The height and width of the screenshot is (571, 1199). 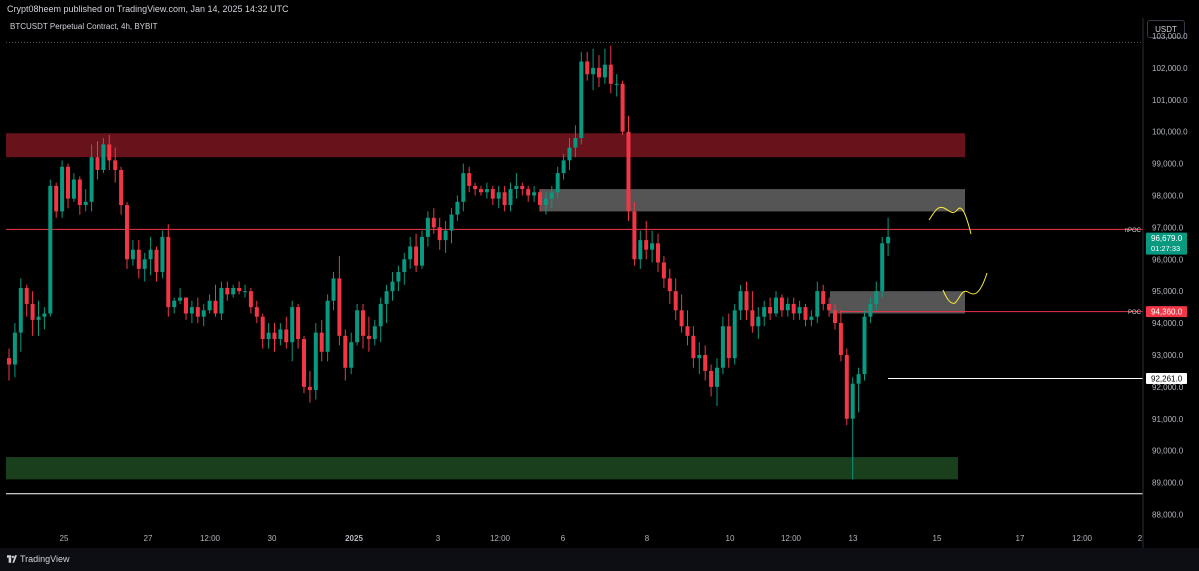 I want to click on y-tick-label: 89,000.0, so click(x=1168, y=483).